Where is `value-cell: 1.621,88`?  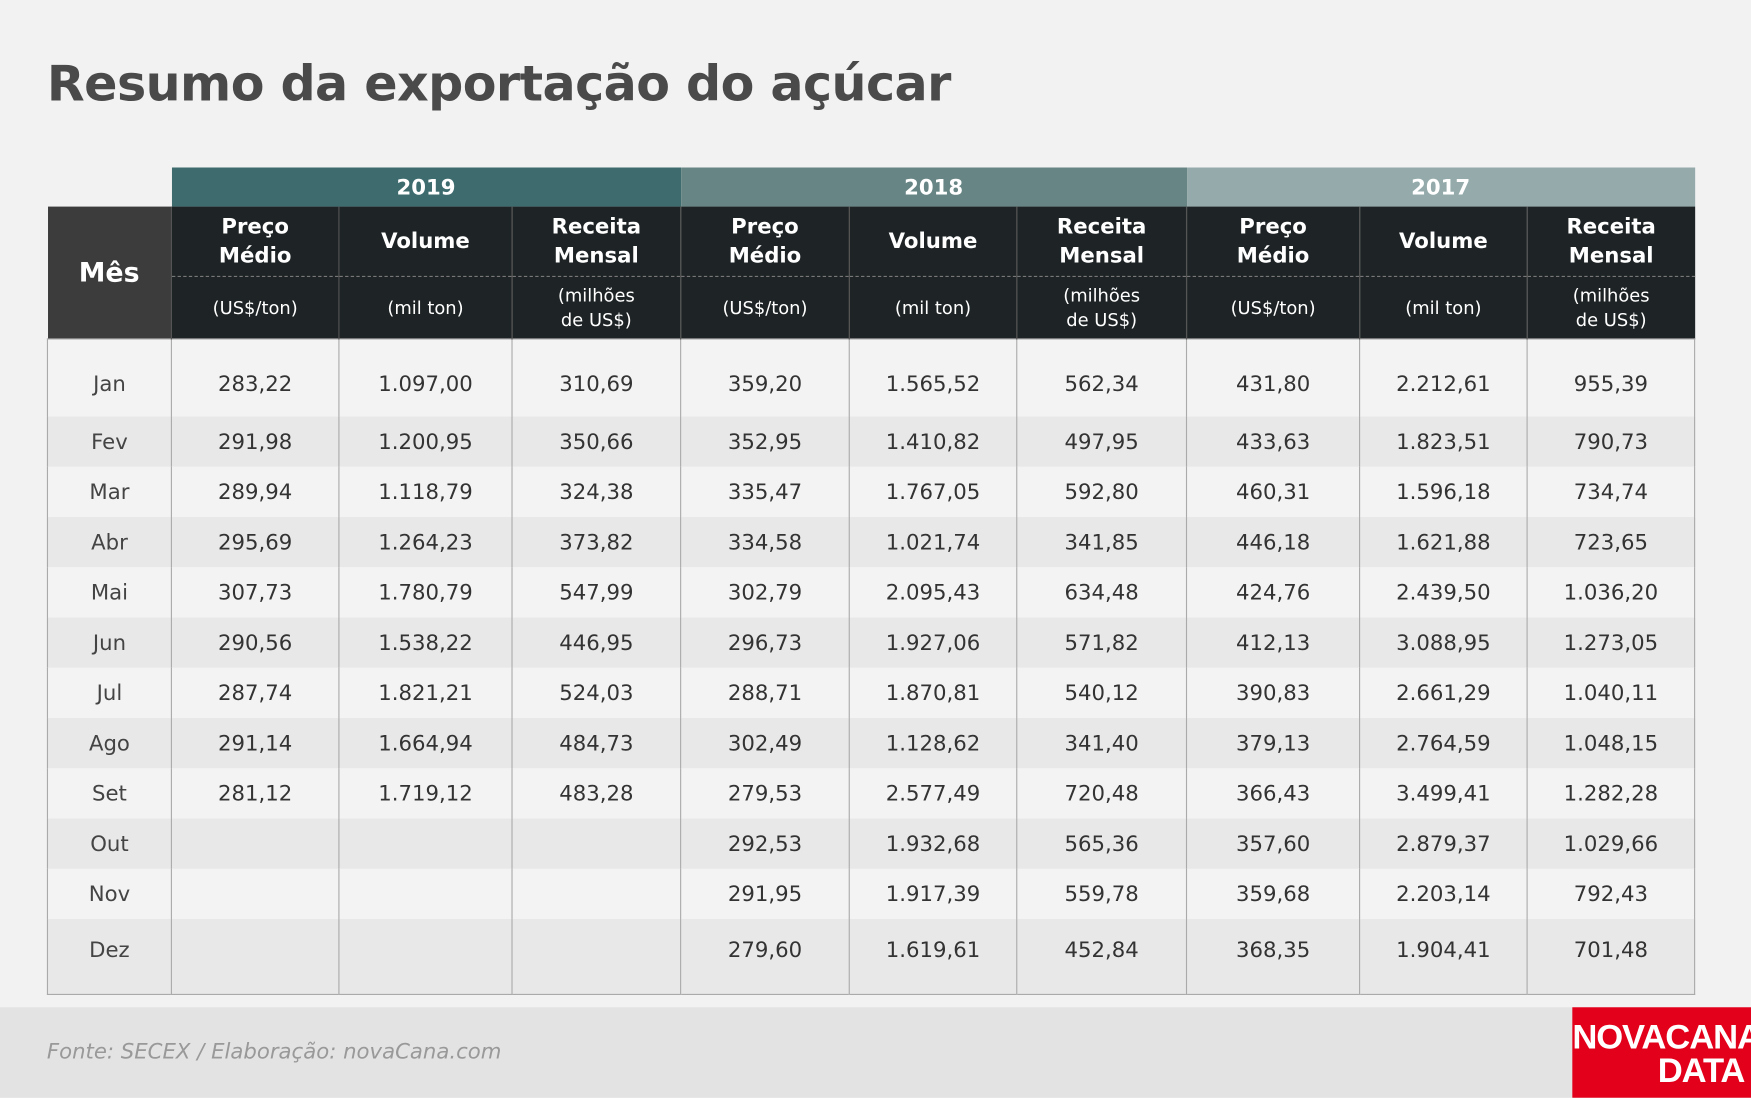
value-cell: 1.621,88 is located at coordinates (1443, 542).